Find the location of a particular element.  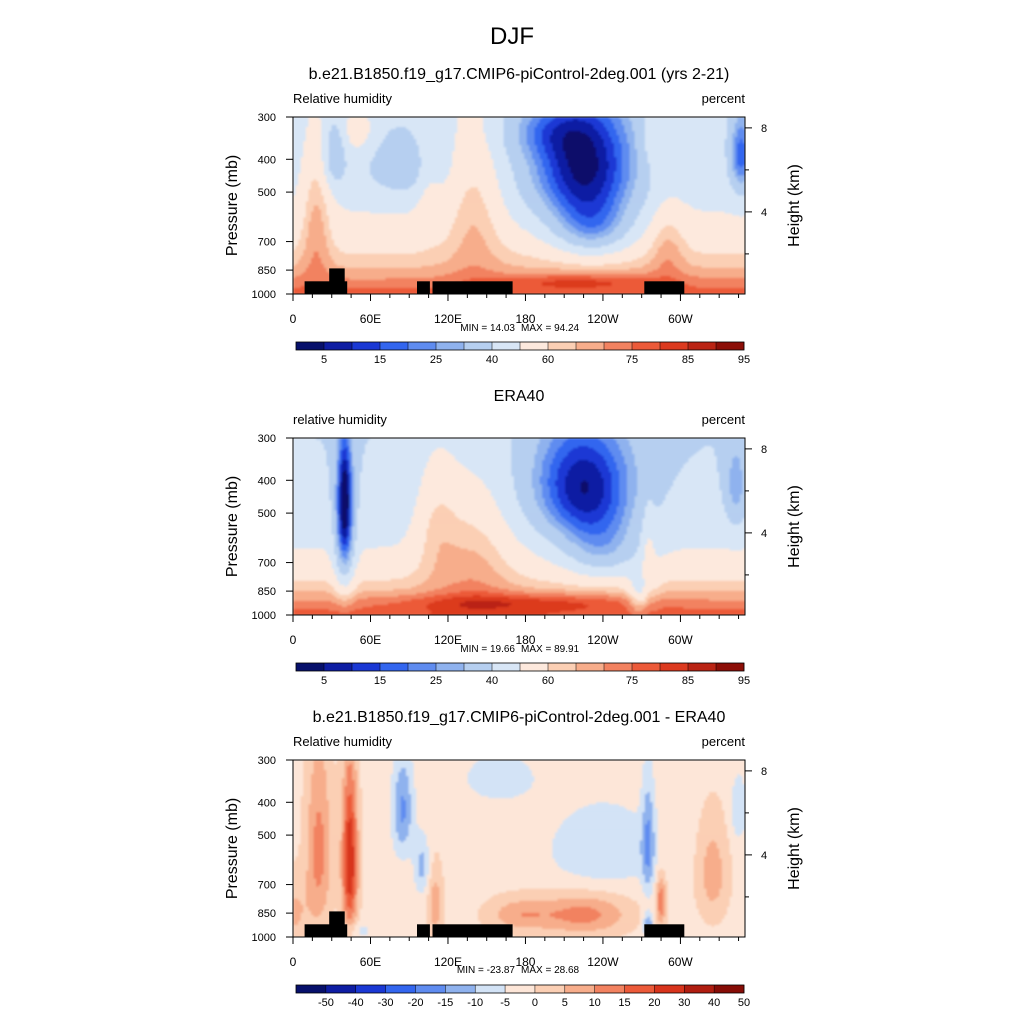

x-tick-label: 60W is located at coordinates (680, 962).